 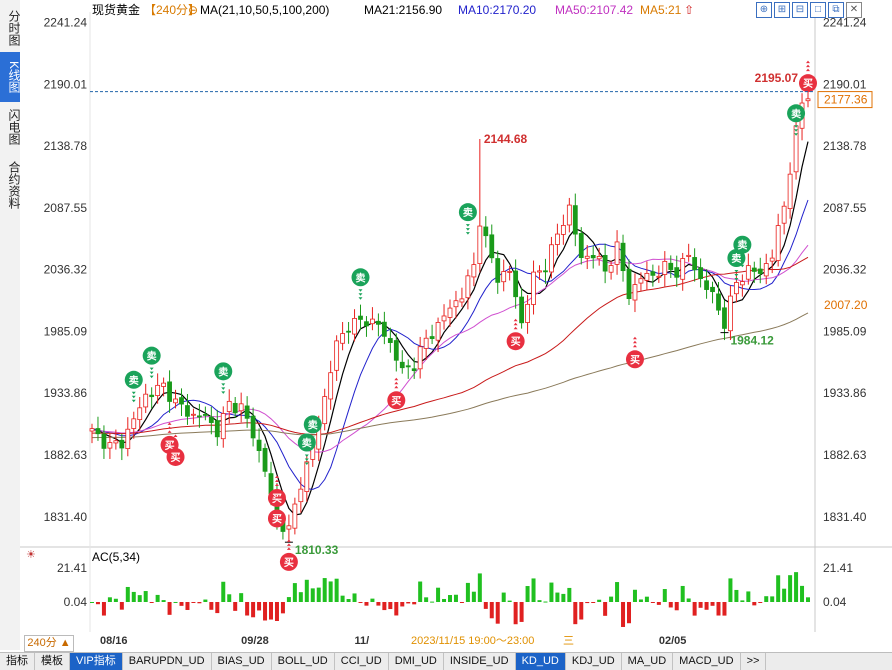 What do you see at coordinates (689, 10) in the screenshot?
I see `header-up-arrow-icon: ⇧` at bounding box center [689, 10].